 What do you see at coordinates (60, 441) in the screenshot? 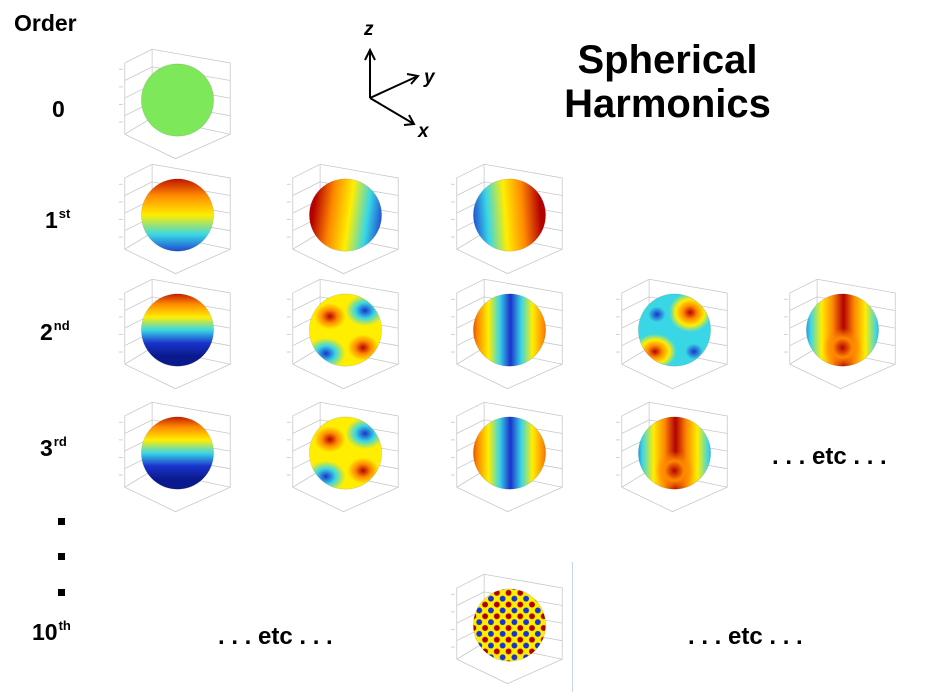
I see `order-label-3-suffix: rd` at bounding box center [60, 441].